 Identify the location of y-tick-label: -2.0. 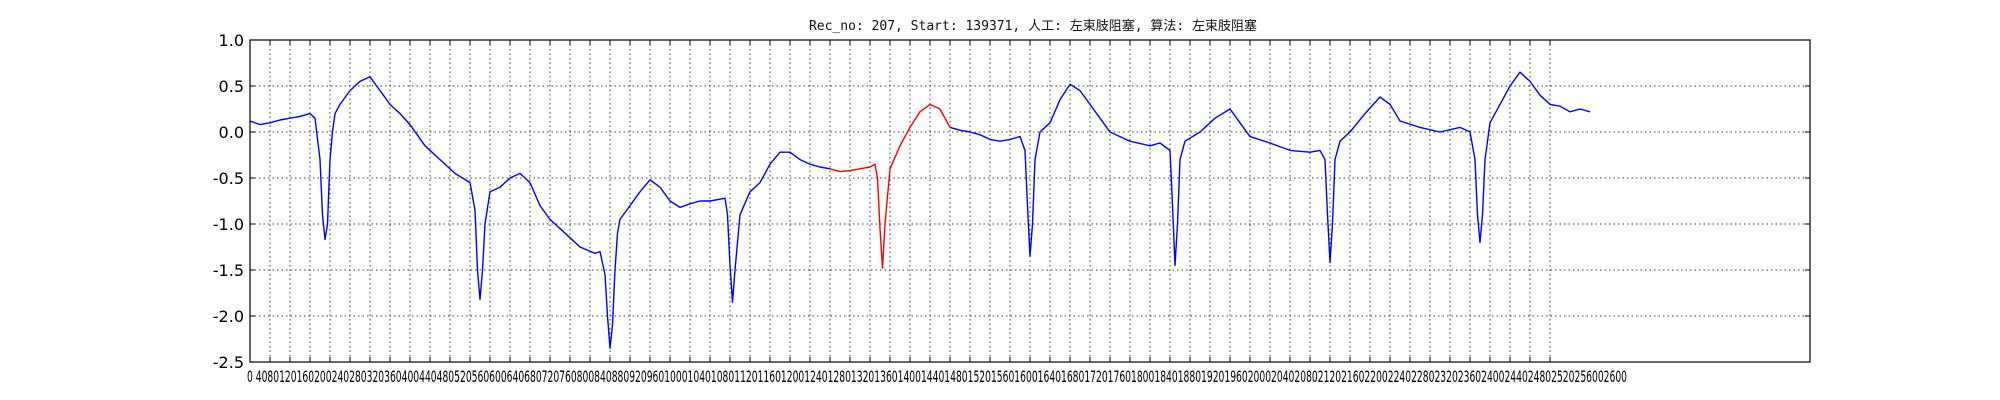
(228, 316).